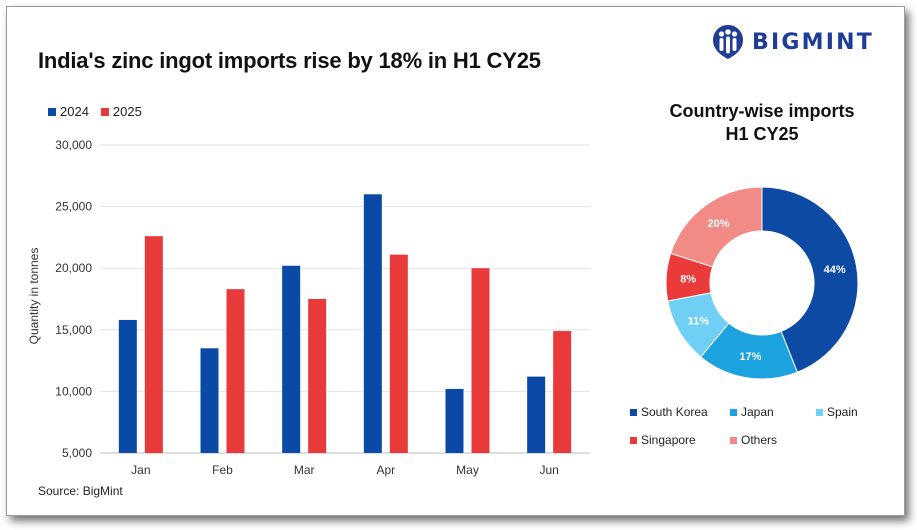 This screenshot has width=917, height=530. What do you see at coordinates (762, 134) in the screenshot?
I see `donut-title-line2: H1 CY25` at bounding box center [762, 134].